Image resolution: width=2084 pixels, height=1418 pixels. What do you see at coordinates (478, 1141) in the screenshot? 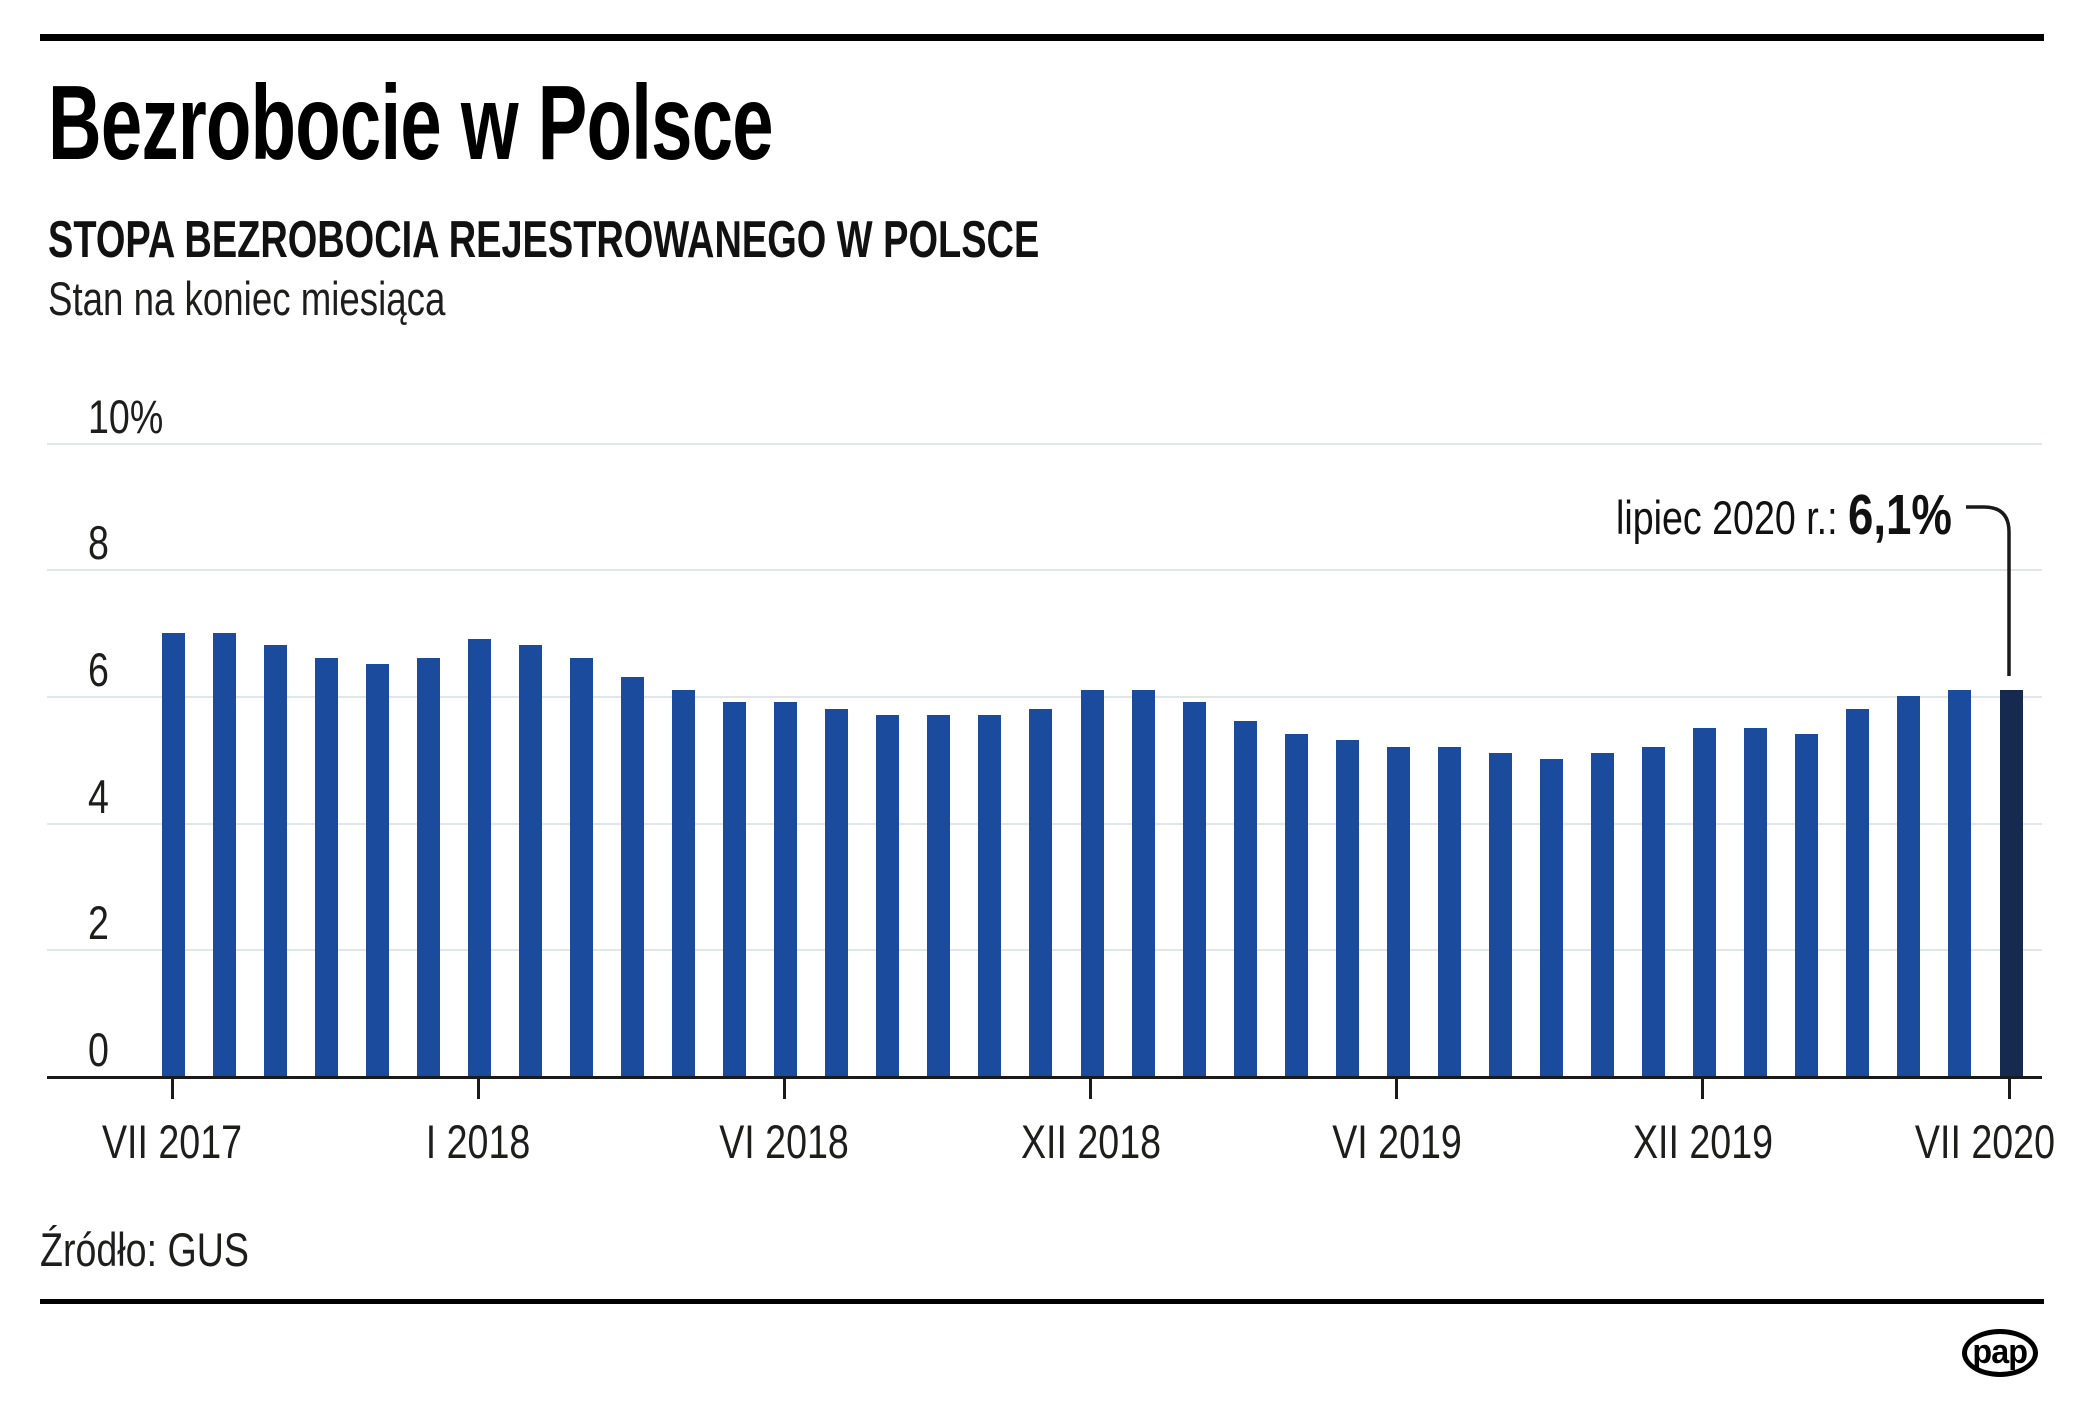
I see `x-axis-label: I 2018` at bounding box center [478, 1141].